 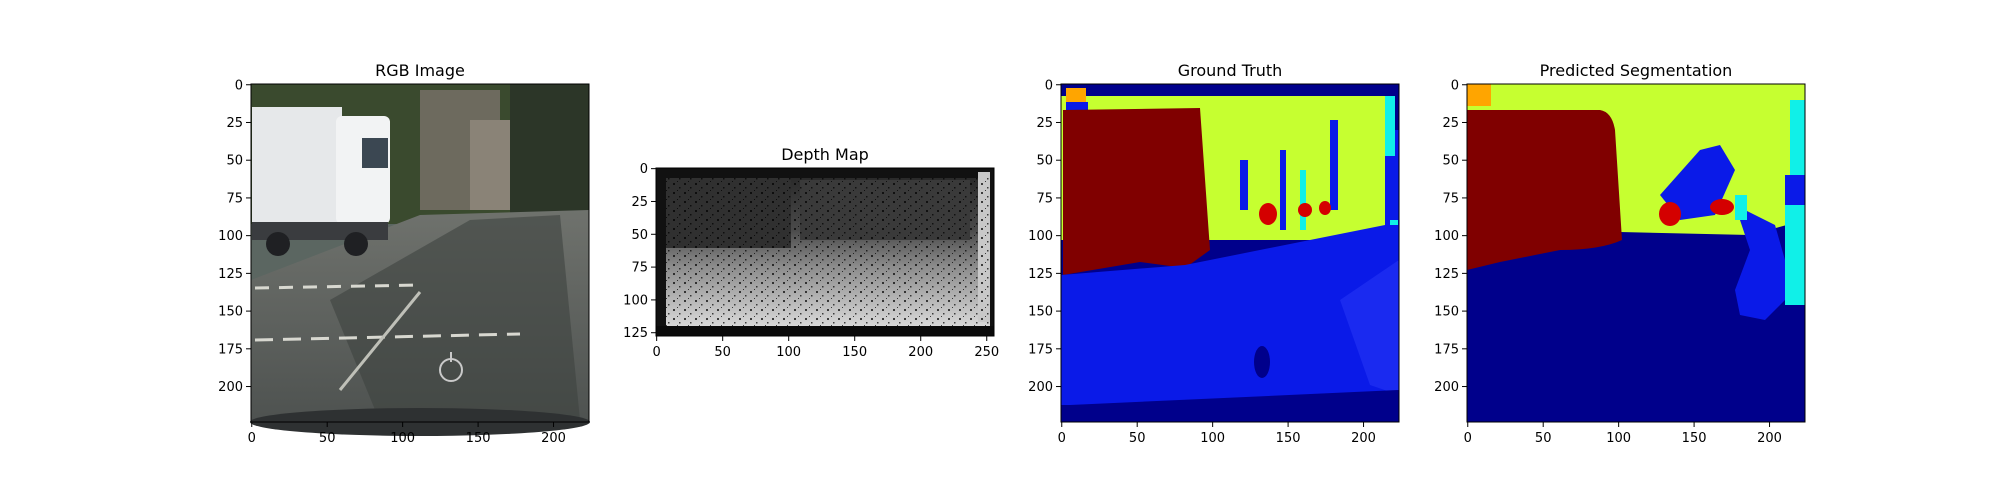 I want to click on panel-ground-truth: Ground Truth, so click(x=1214, y=253).